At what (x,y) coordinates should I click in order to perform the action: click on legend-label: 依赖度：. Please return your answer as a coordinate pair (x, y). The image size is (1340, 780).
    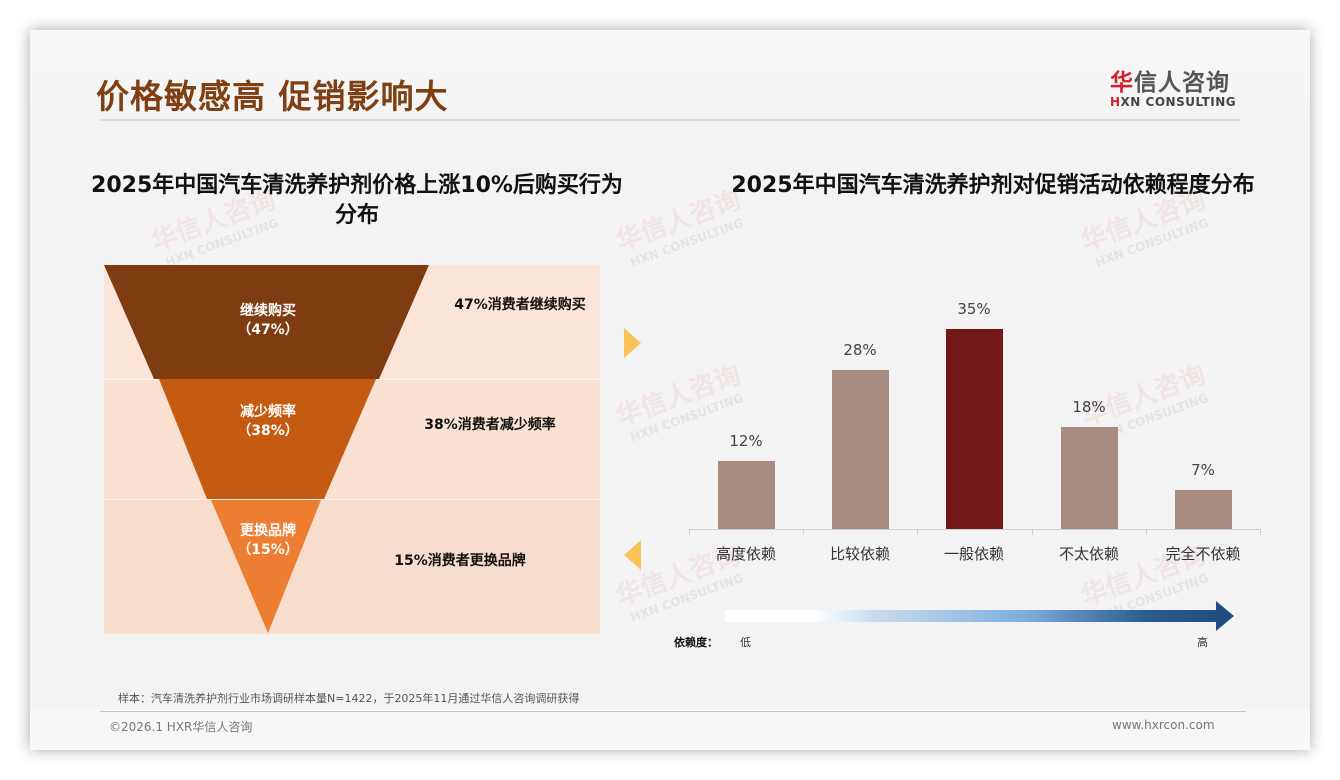
    Looking at the image, I should click on (696, 642).